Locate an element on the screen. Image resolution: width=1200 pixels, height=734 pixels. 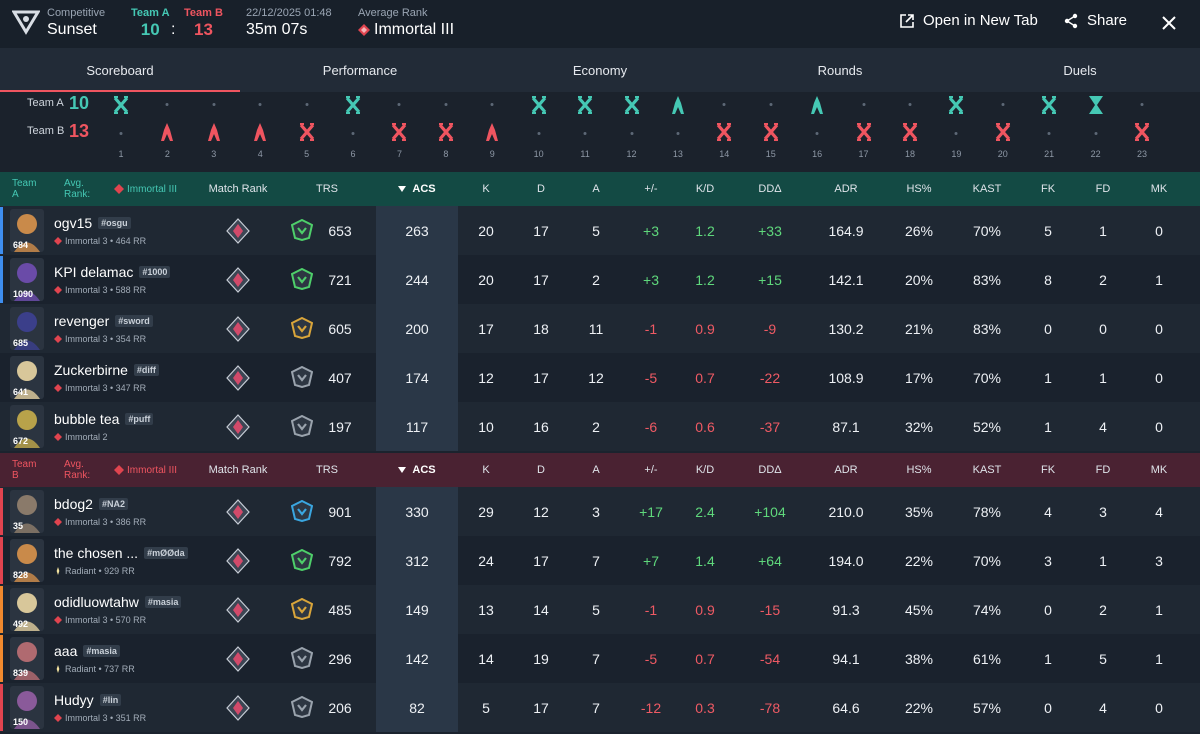
tab-economy: Economy is located at coordinates (600, 70).